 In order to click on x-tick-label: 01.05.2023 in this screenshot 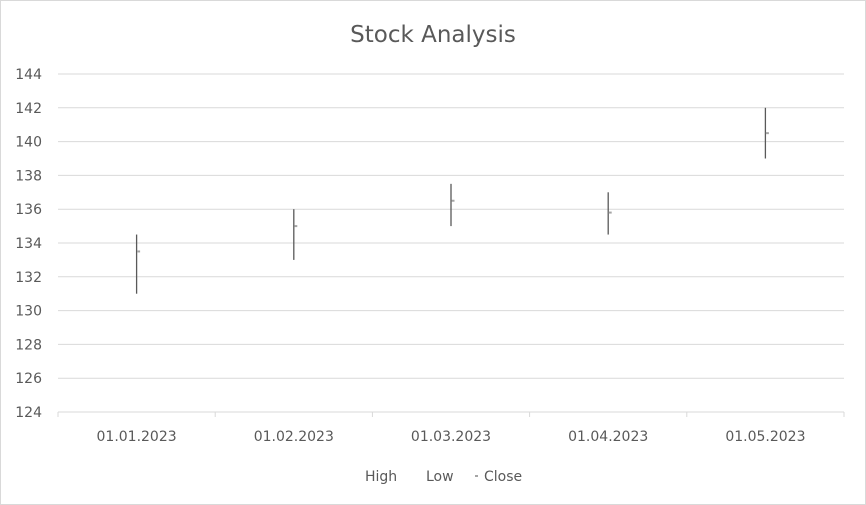, I will do `click(765, 437)`.